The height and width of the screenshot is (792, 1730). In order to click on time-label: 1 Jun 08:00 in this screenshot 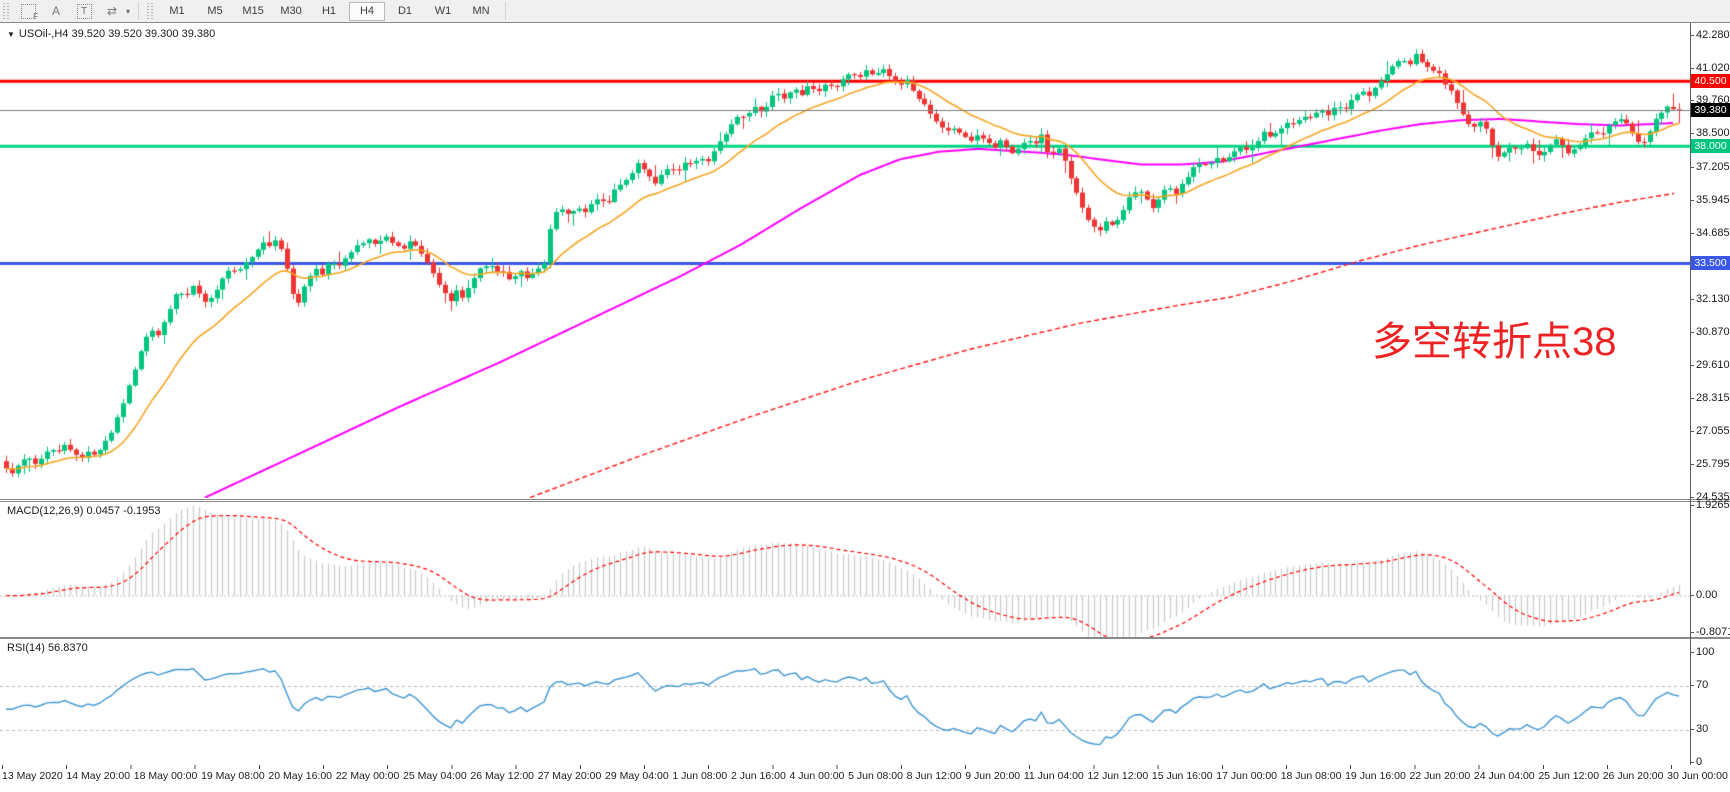, I will do `click(700, 776)`.